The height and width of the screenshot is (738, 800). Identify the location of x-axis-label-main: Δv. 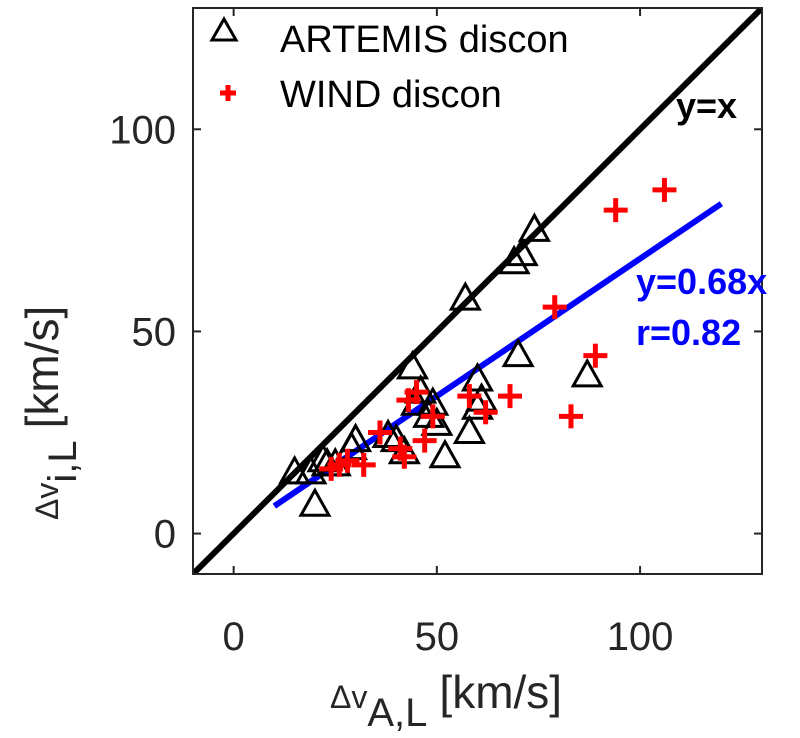
(348, 697).